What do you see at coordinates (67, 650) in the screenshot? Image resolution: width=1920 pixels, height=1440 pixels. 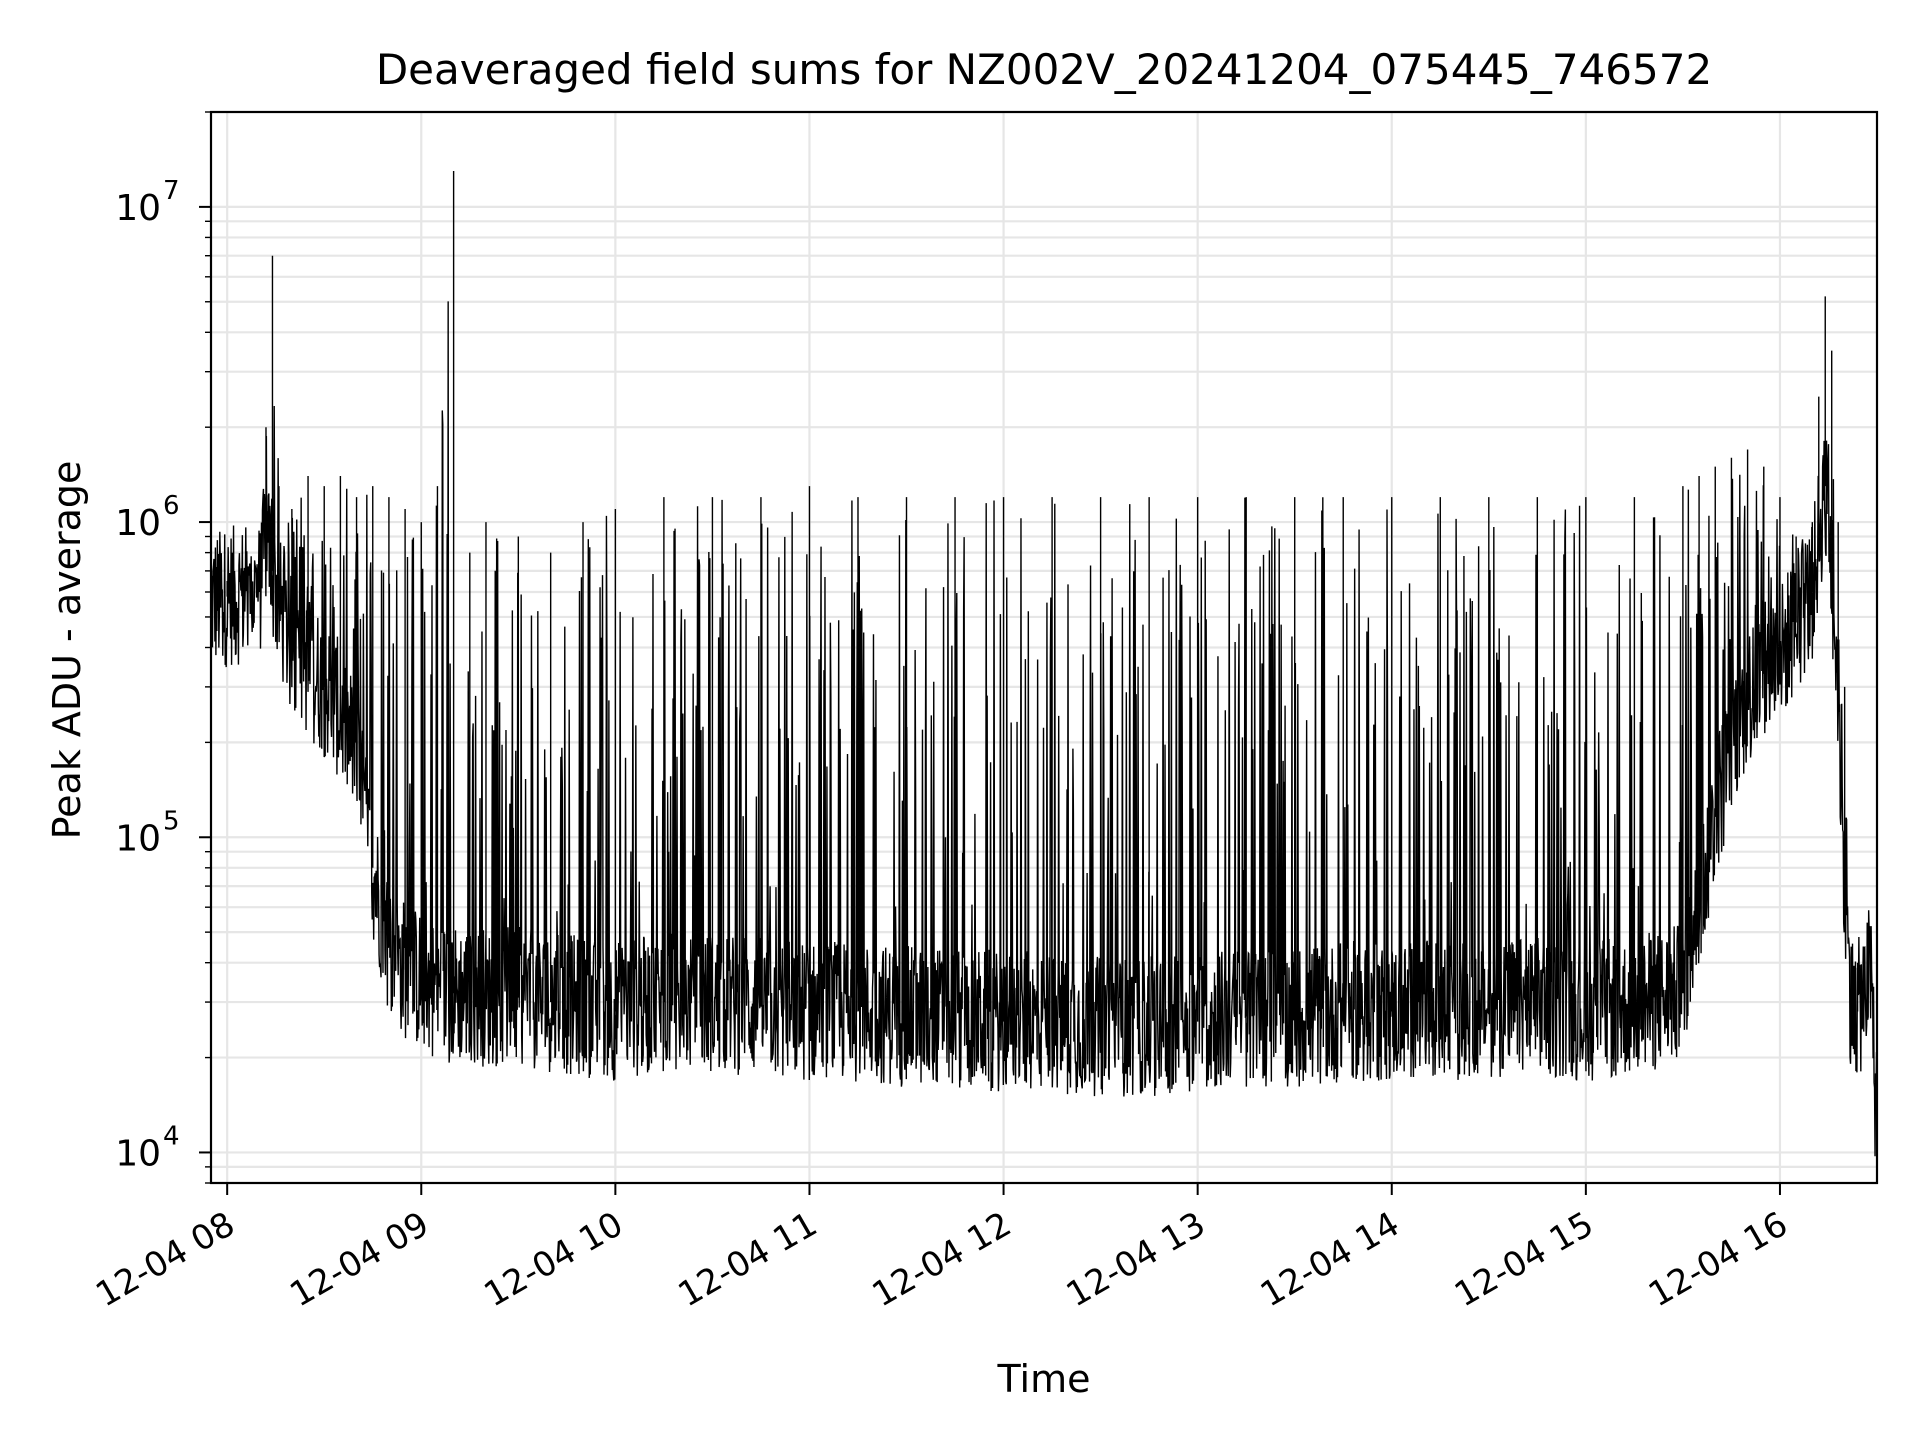 I see `y-axis-label: Peak ADU - average` at bounding box center [67, 650].